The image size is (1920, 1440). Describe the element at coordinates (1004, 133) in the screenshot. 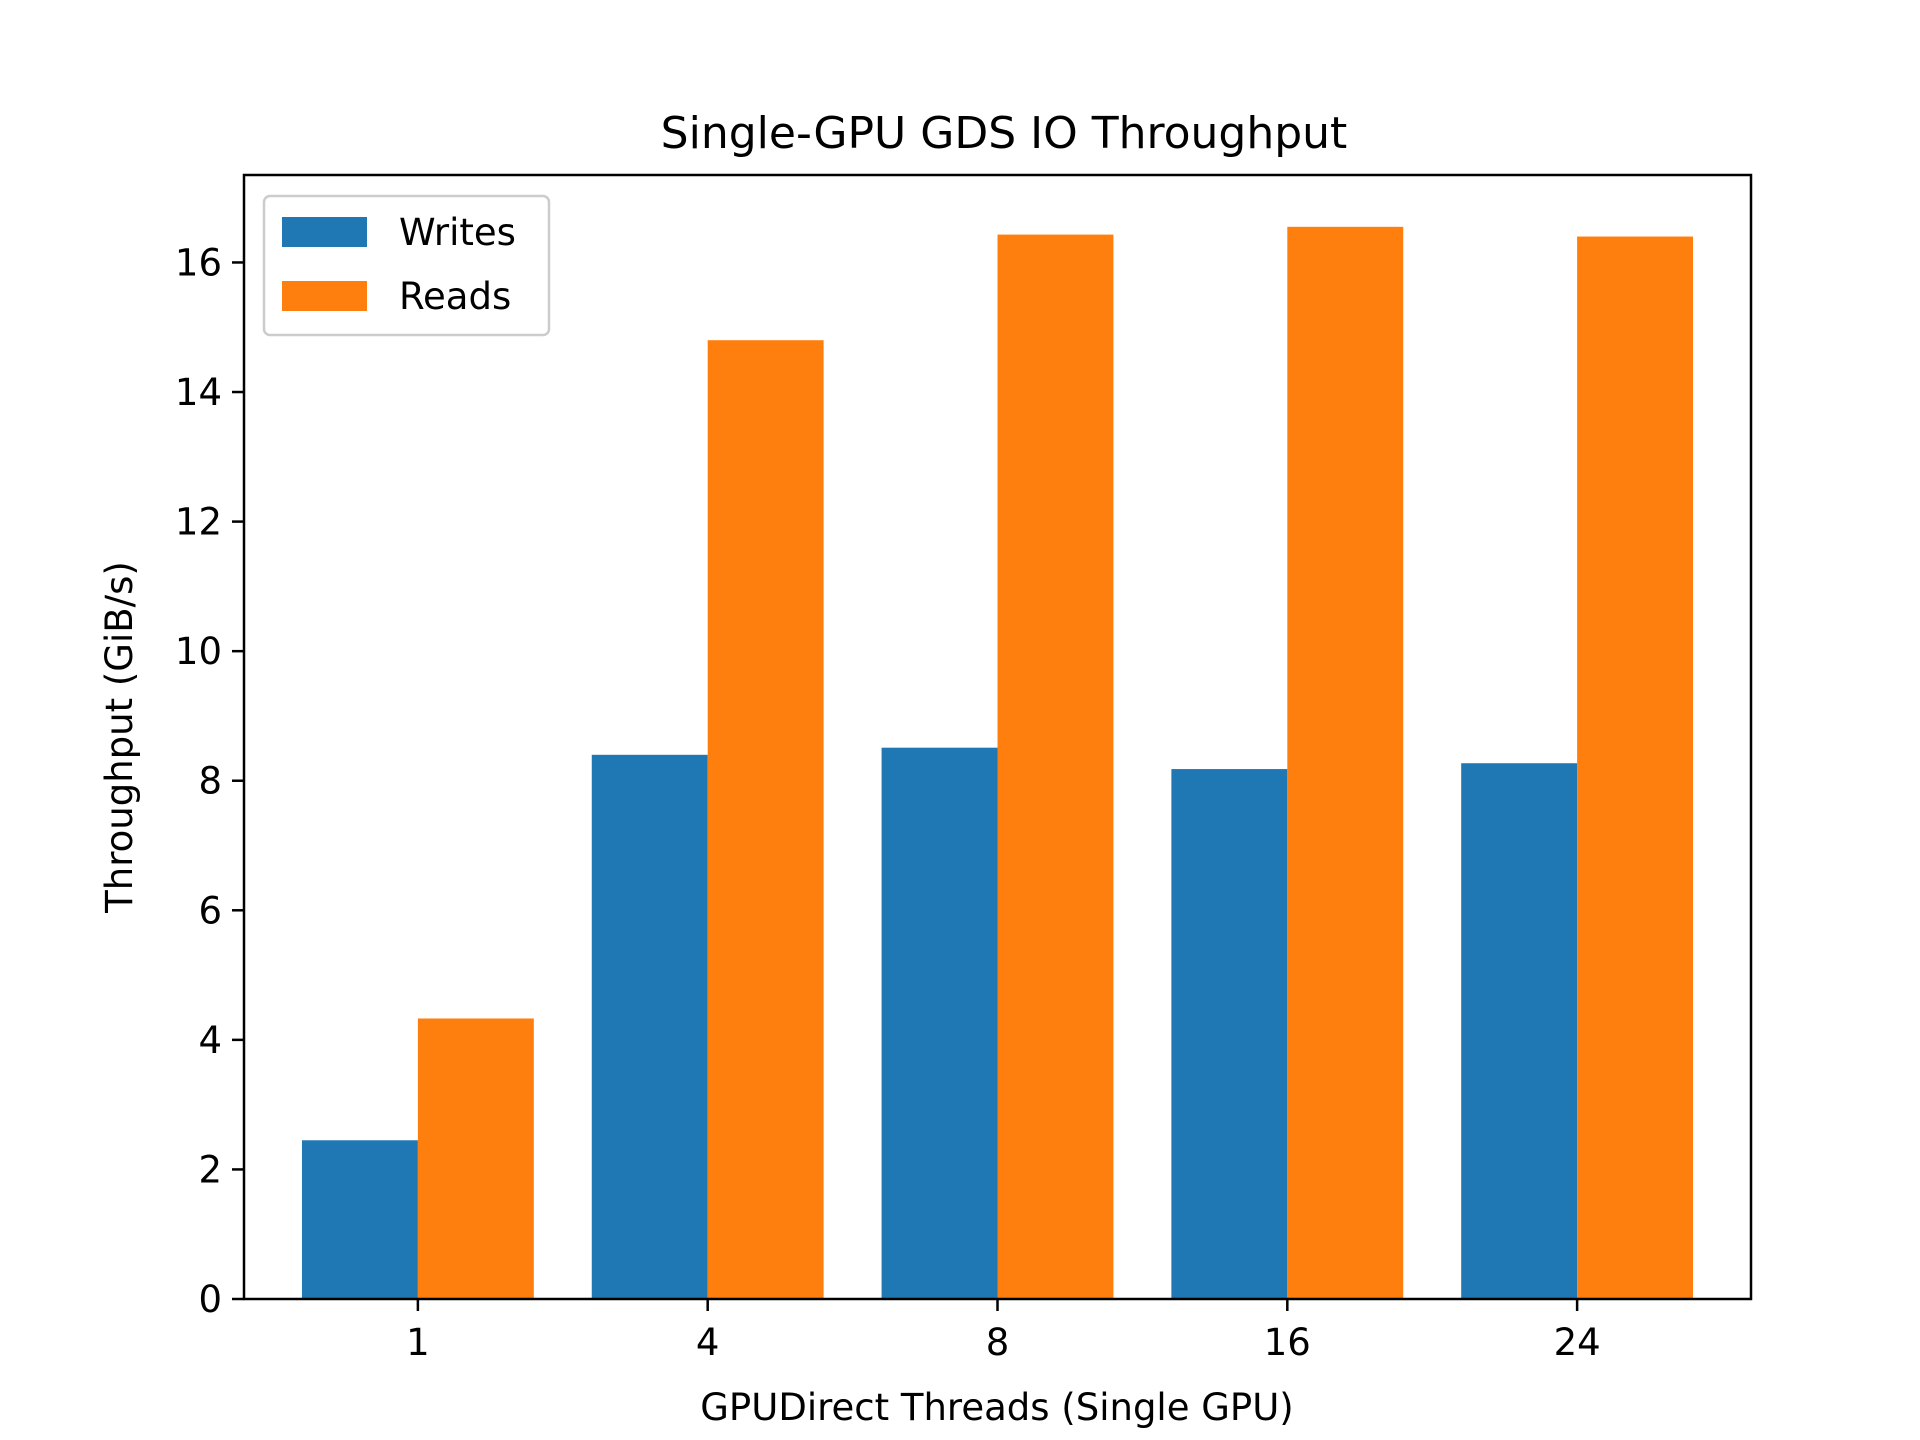

I see `chart-title: Single-GPU GDS IO Throughput` at that location.